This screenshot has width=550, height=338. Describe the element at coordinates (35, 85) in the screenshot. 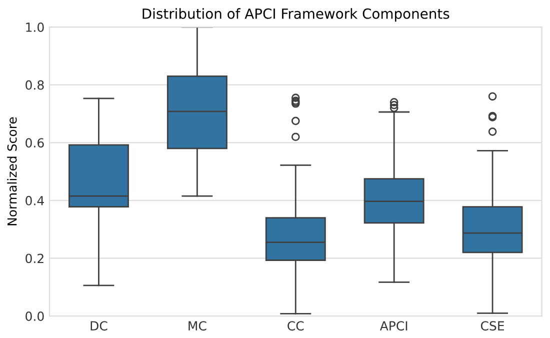

I see `y-tick-label: 0.8` at that location.